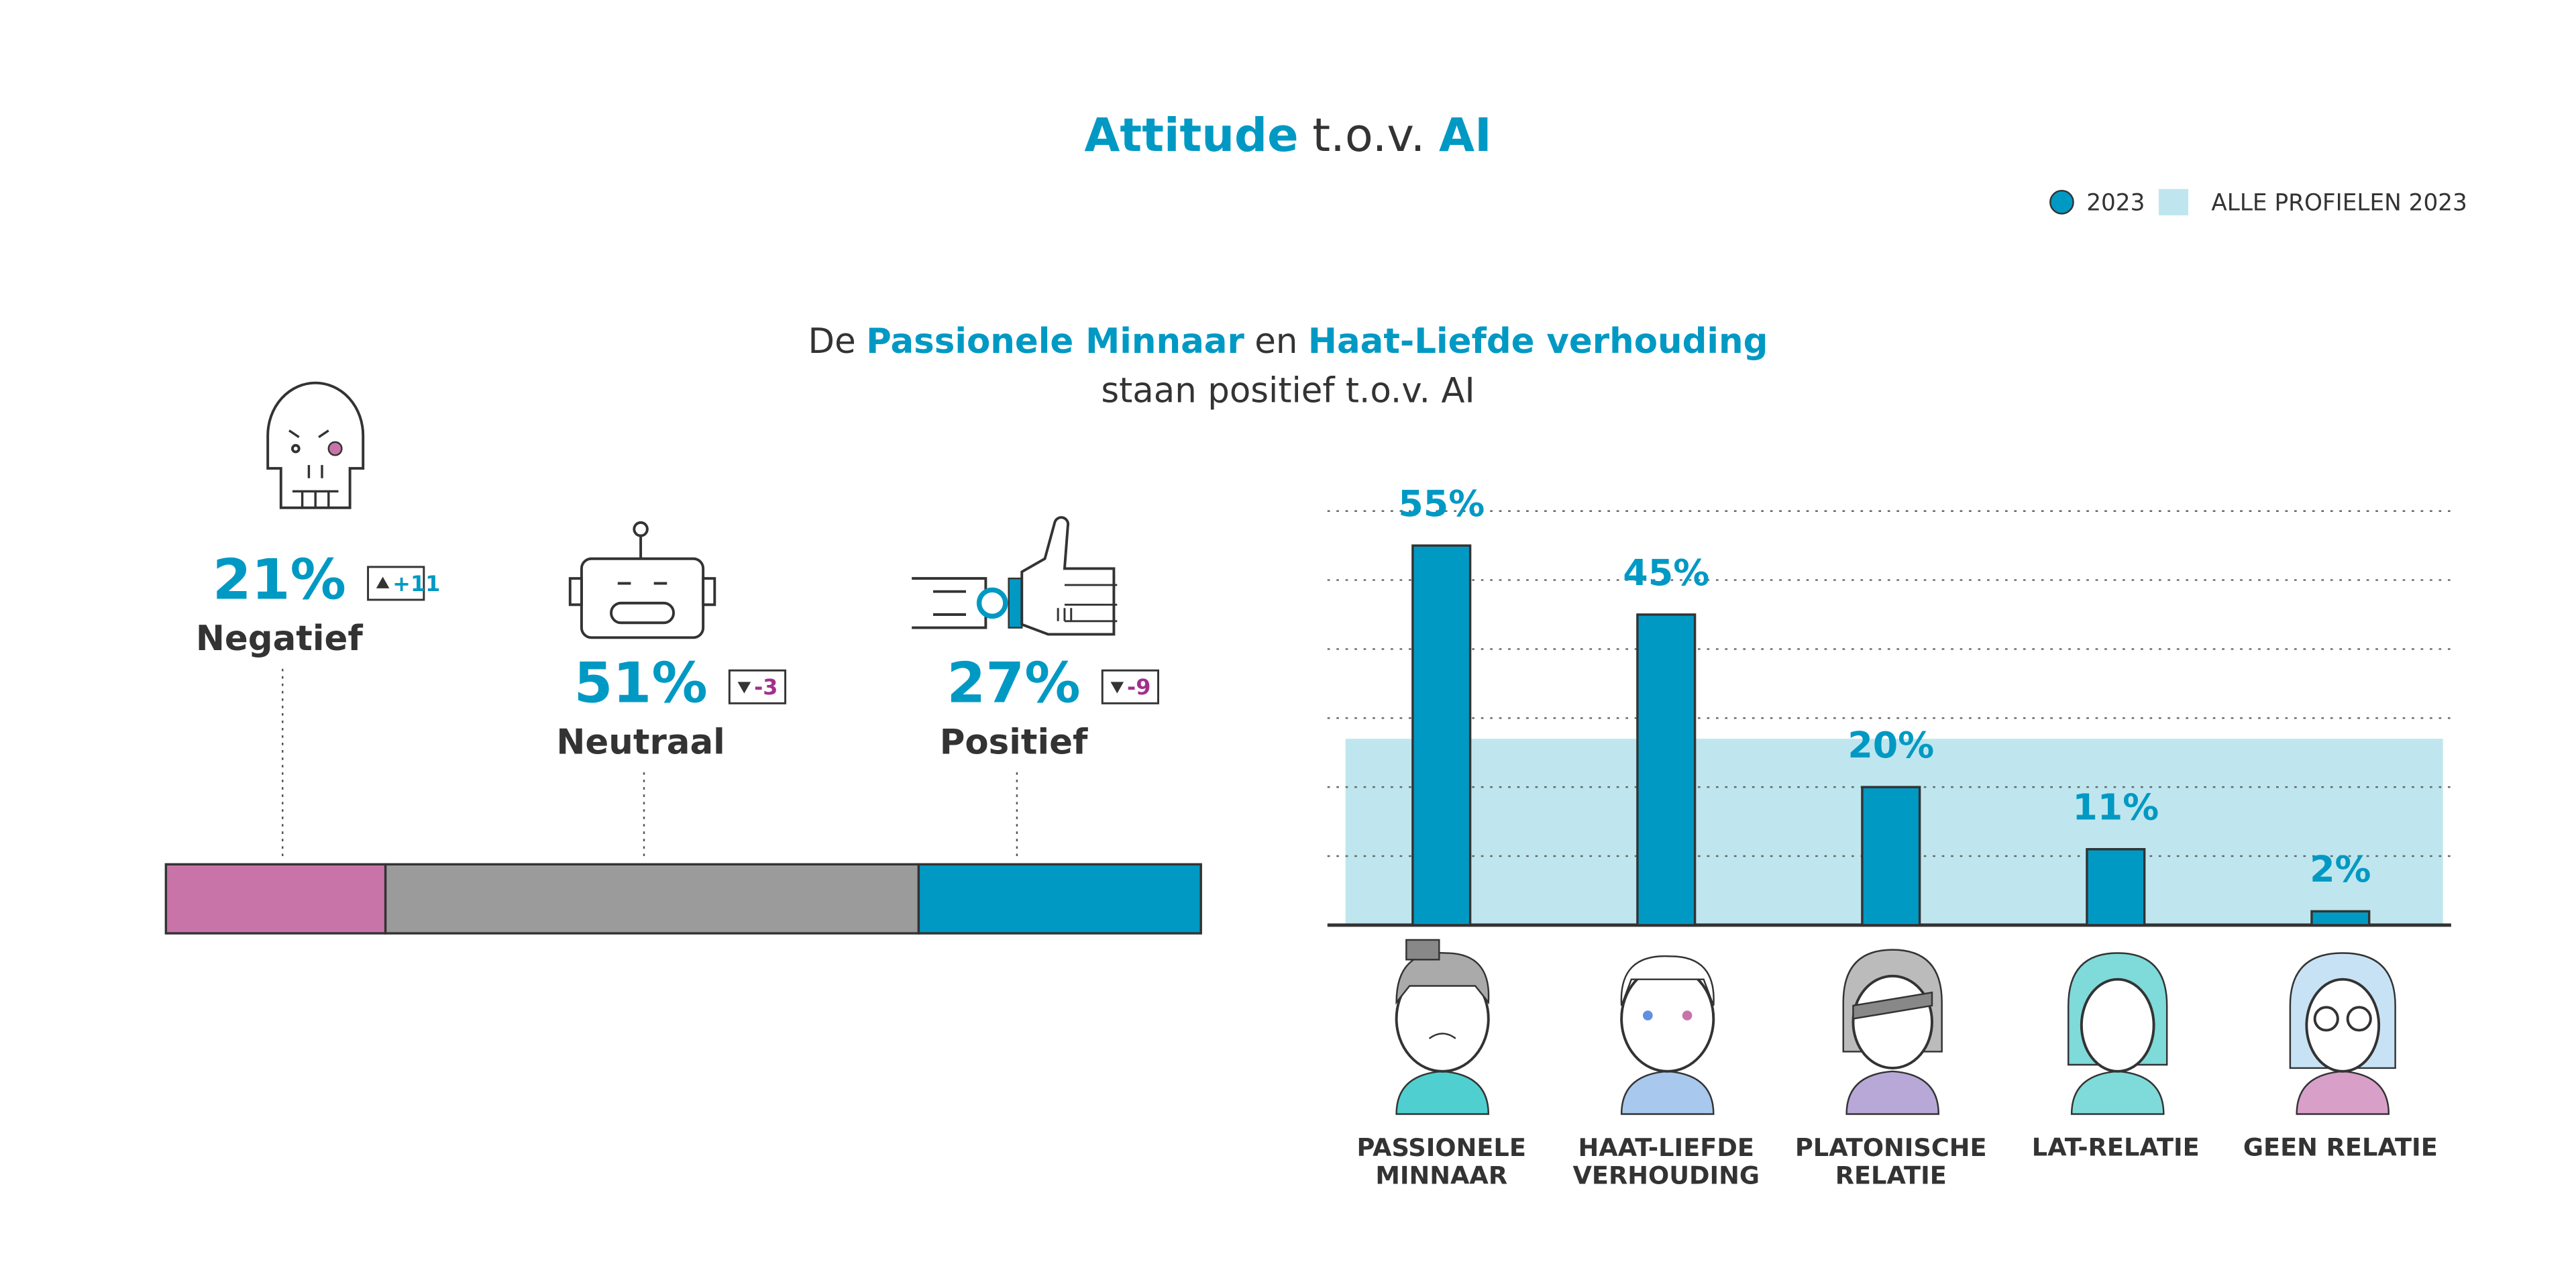 This screenshot has width=2576, height=1262. I want to click on heading-part: De, so click(832, 341).